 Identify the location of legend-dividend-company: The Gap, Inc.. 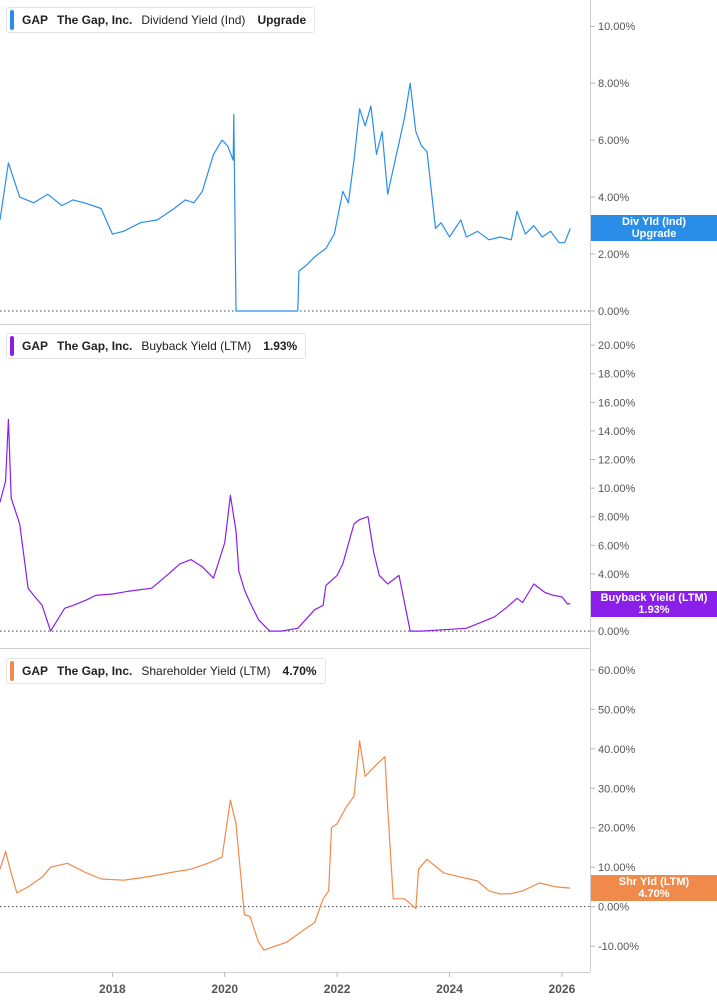
(95, 20).